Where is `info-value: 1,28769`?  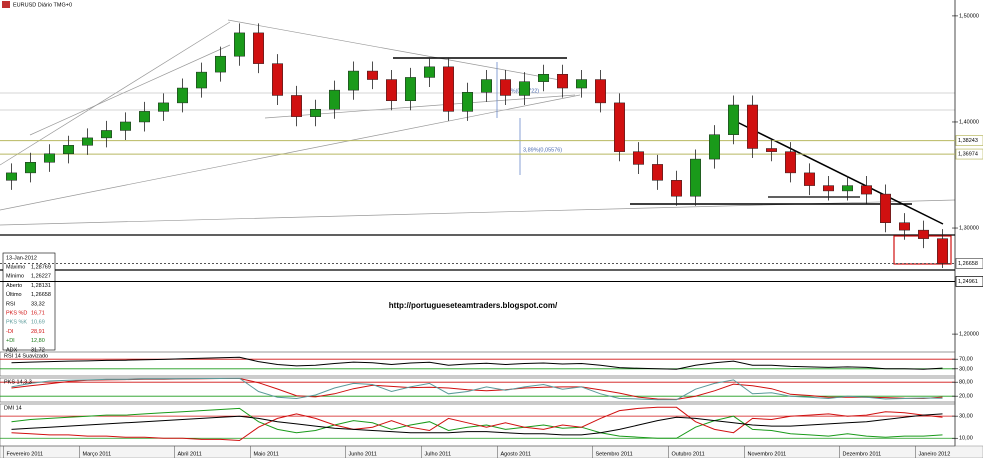
info-value: 1,28769 is located at coordinates (41, 267).